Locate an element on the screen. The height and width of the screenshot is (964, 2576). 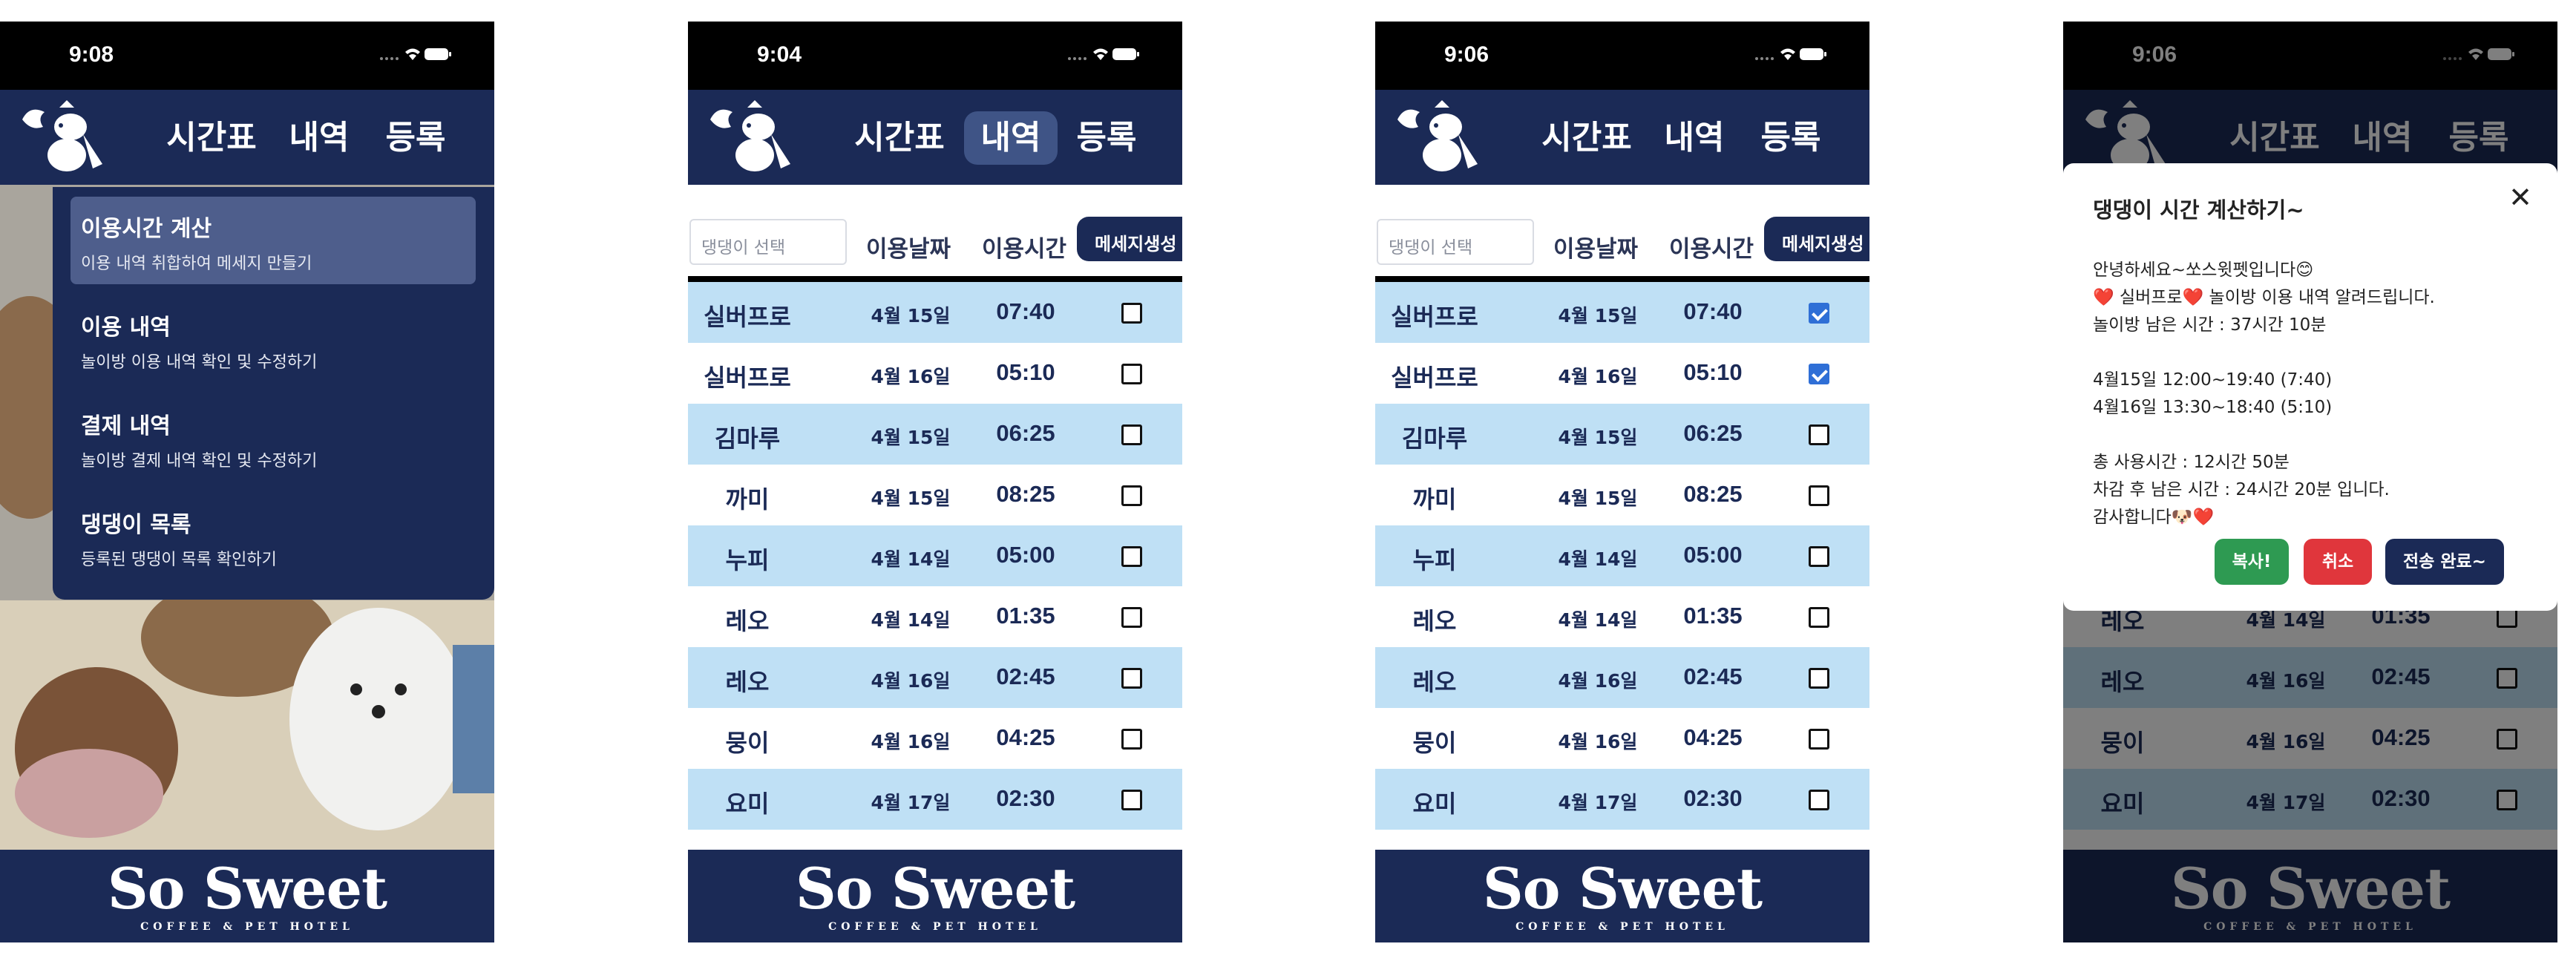
menu-item-title: 이용 내역 is located at coordinates (126, 328).